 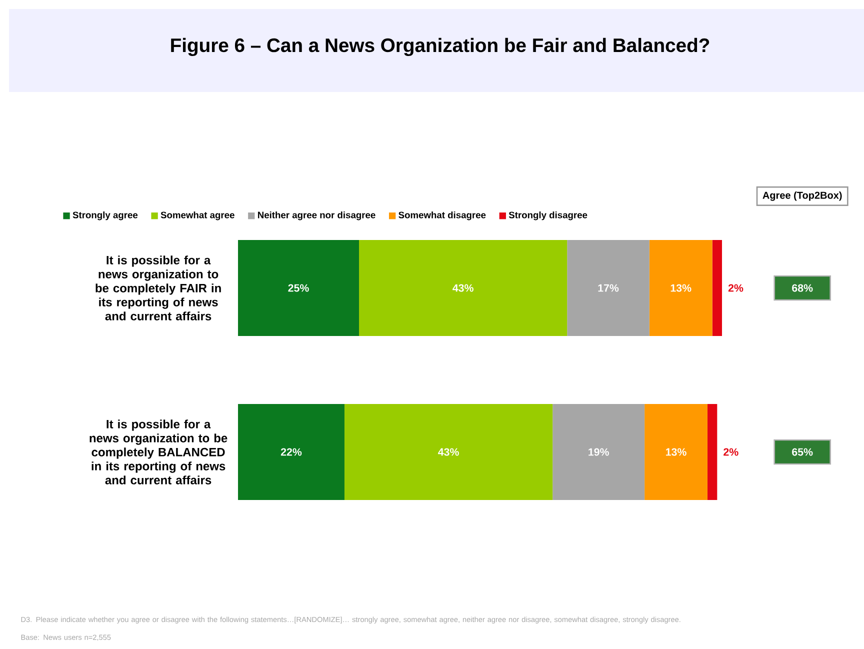 What do you see at coordinates (440, 47) in the screenshot?
I see `chart-title: Figure 6 – Can a News Organization be Fair and Balanced?` at bounding box center [440, 47].